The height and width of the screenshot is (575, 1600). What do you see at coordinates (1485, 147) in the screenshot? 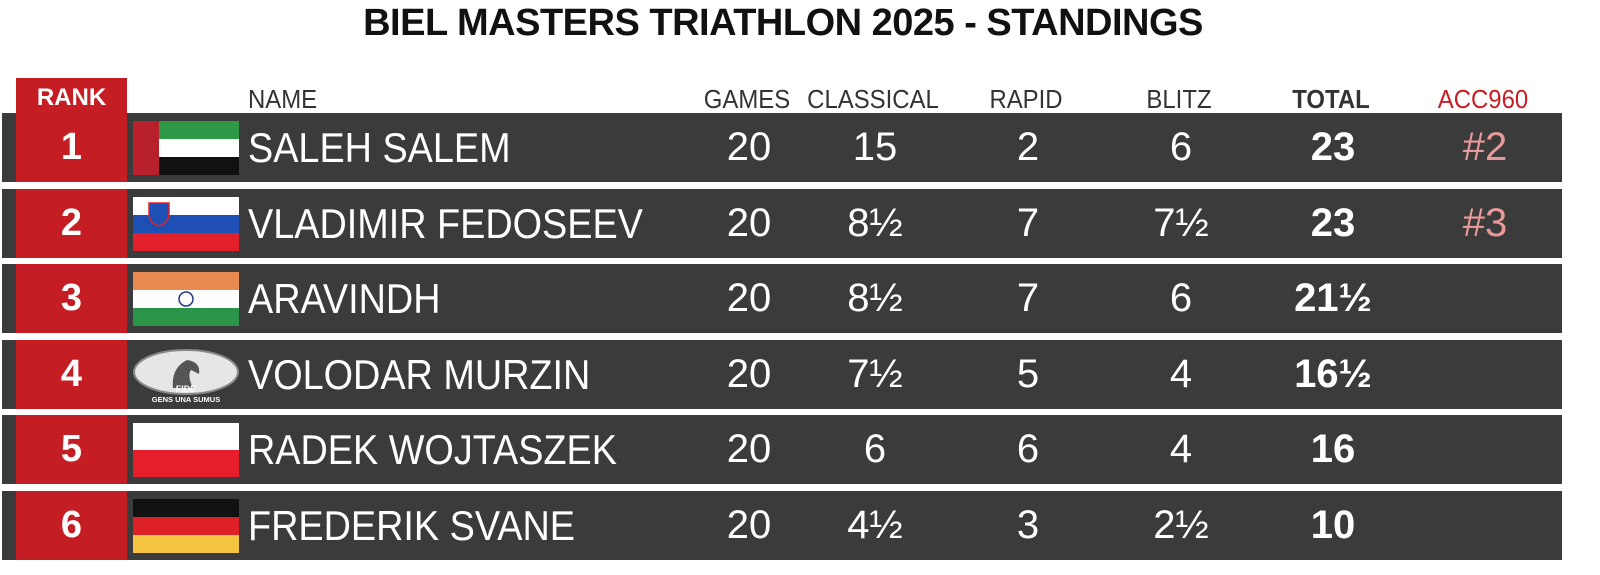
I see `cell-acc960: #2` at bounding box center [1485, 147].